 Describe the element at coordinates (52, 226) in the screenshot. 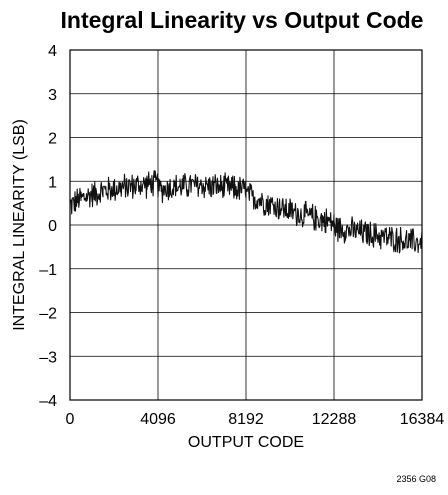

I see `y-tick-label: 0` at that location.